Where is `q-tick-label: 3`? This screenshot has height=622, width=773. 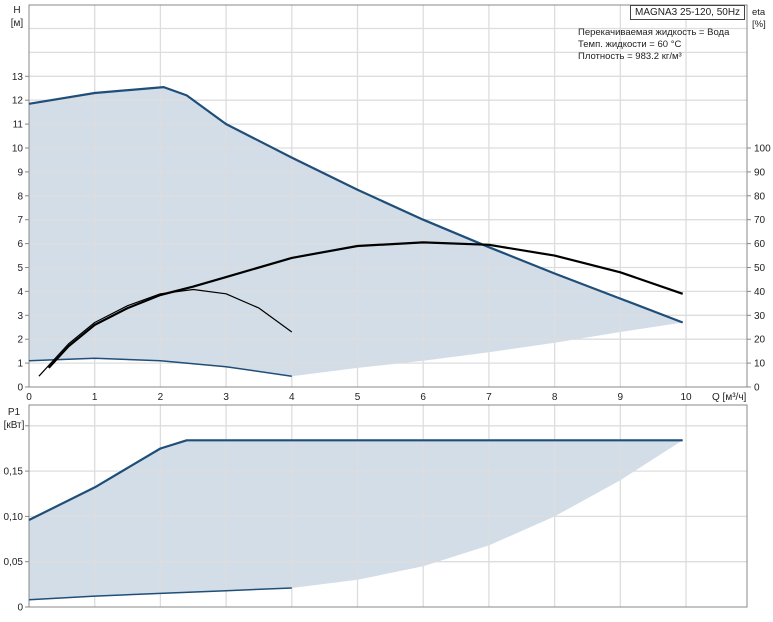
q-tick-label: 3 is located at coordinates (226, 397).